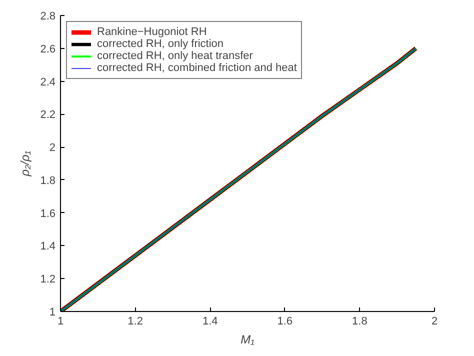 This screenshot has height=356, width=474. What do you see at coordinates (48, 115) in the screenshot?
I see `y-tick-label: 2.2` at bounding box center [48, 115].